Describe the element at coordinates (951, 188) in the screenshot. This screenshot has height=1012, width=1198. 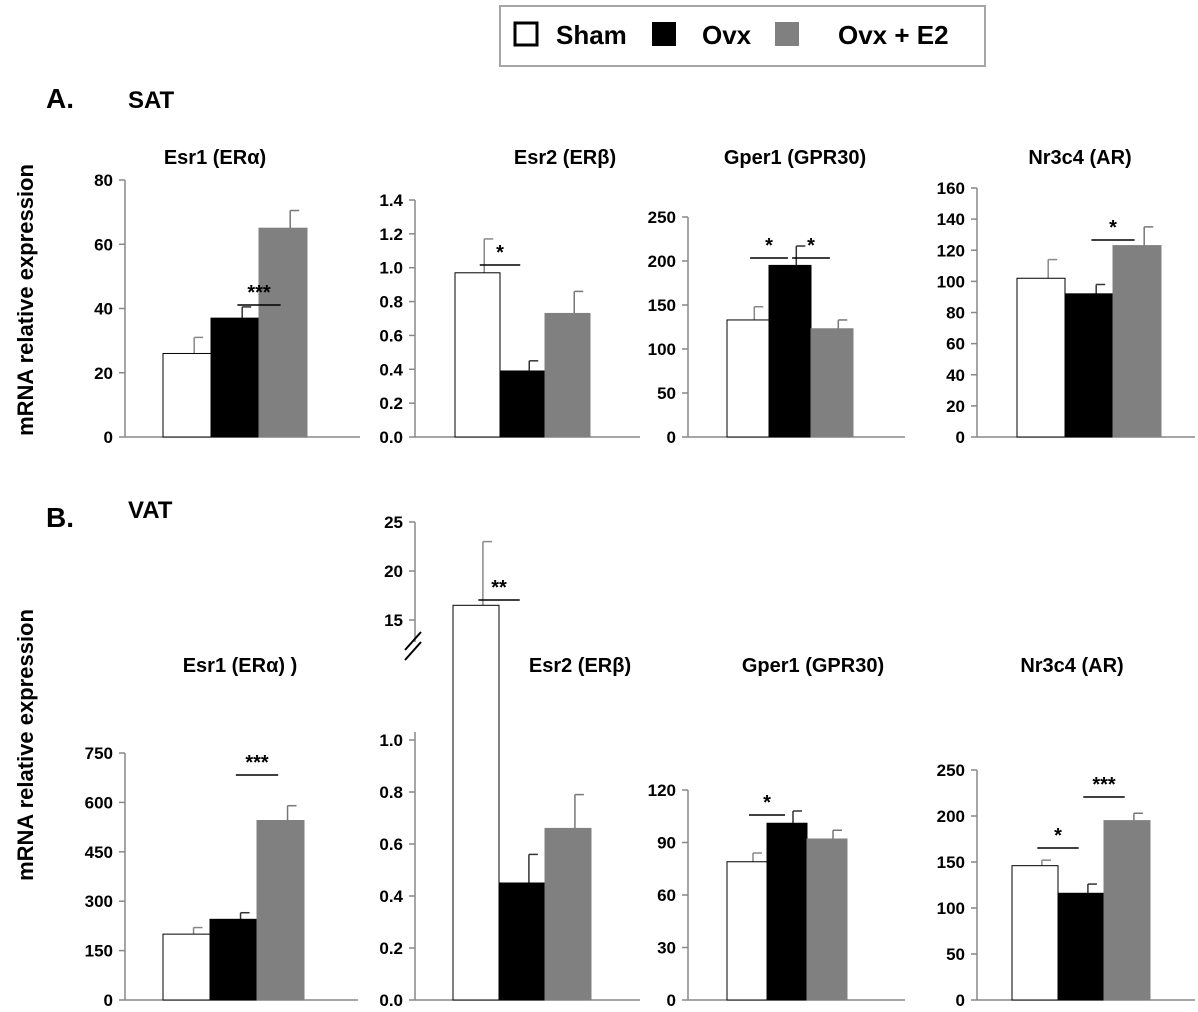
I see `y-tick-label: 160` at that location.